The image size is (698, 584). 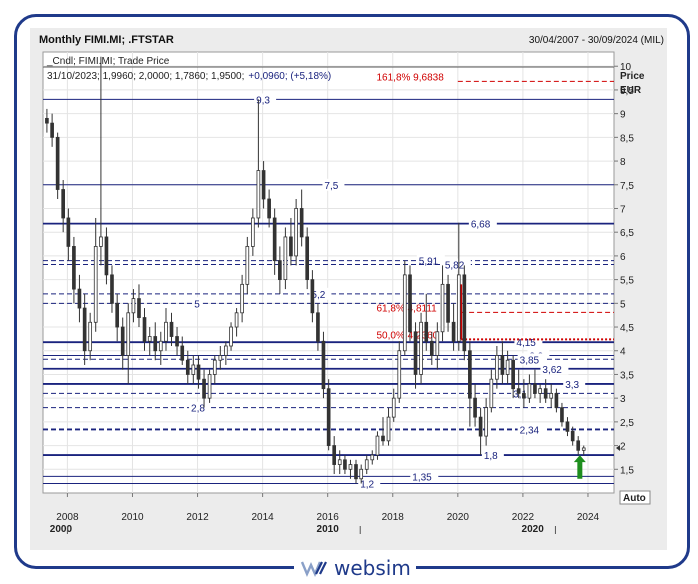 What do you see at coordinates (262, 517) in the screenshot?
I see `x-tick-label: 2014` at bounding box center [262, 517].